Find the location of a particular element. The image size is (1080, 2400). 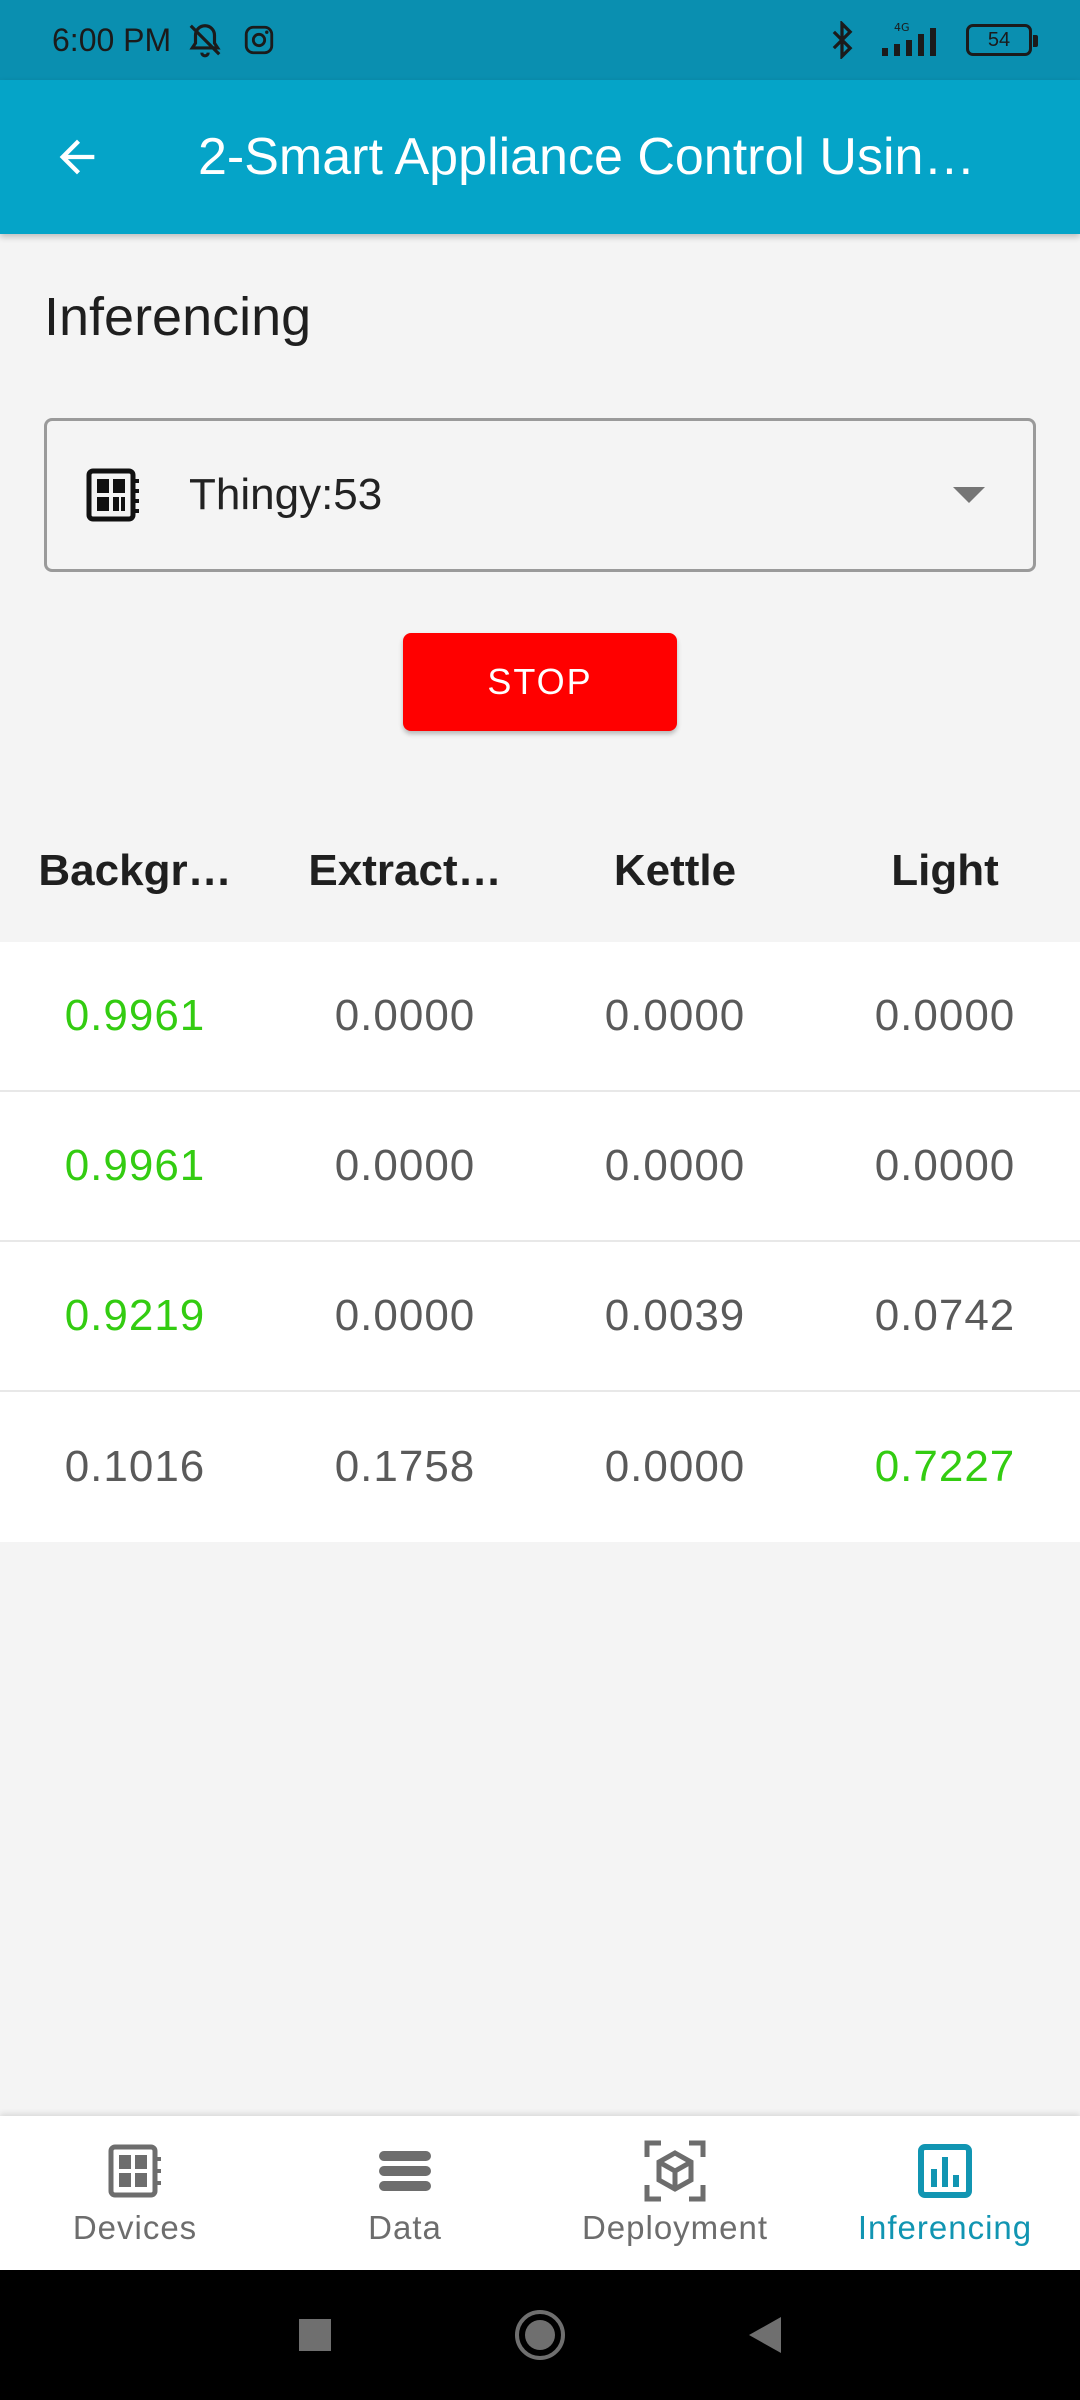

table-header: Backgr… Extract… Kettle Light is located at coordinates (540, 871).